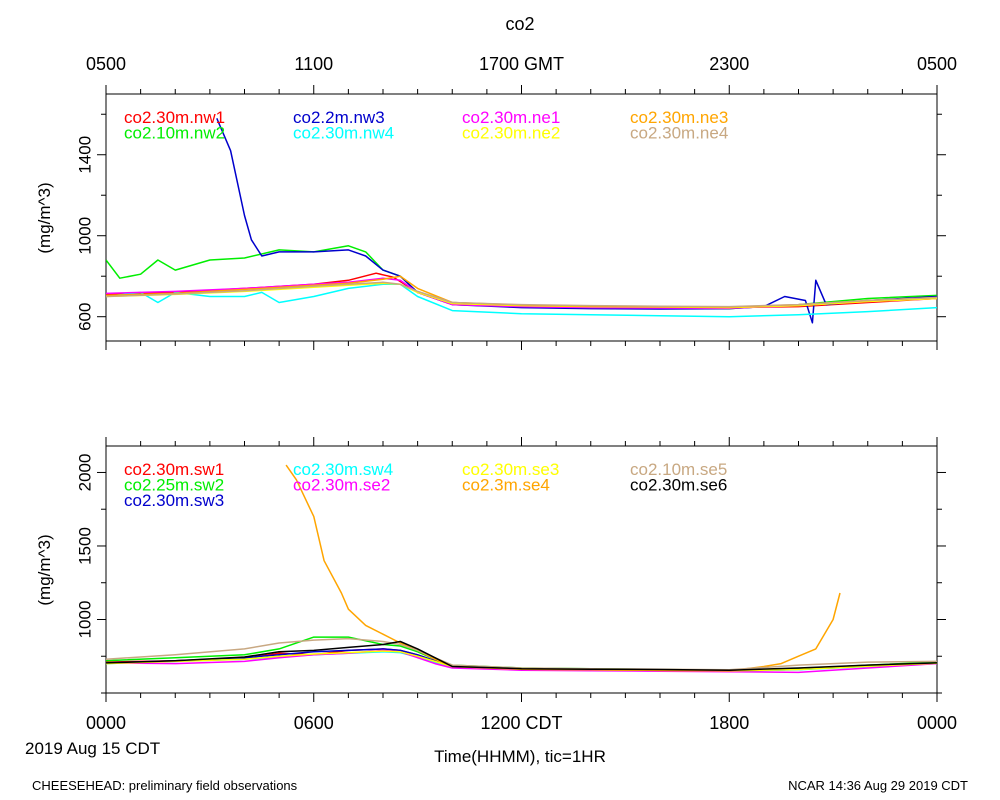 The width and height of the screenshot is (1000, 800). I want to click on y-tick-label: 1500, so click(84, 546).